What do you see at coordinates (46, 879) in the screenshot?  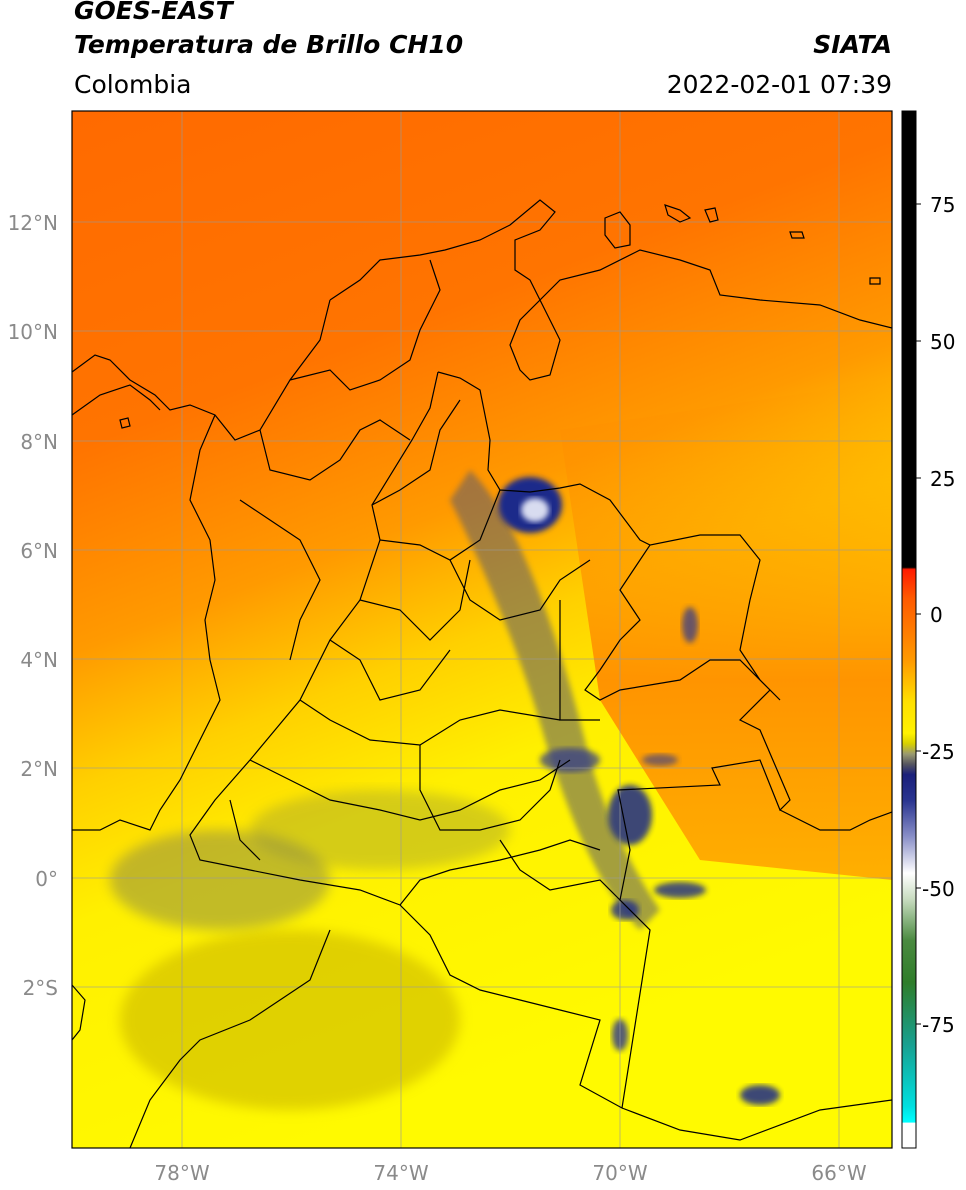 I see `lat-label: 0°` at bounding box center [46, 879].